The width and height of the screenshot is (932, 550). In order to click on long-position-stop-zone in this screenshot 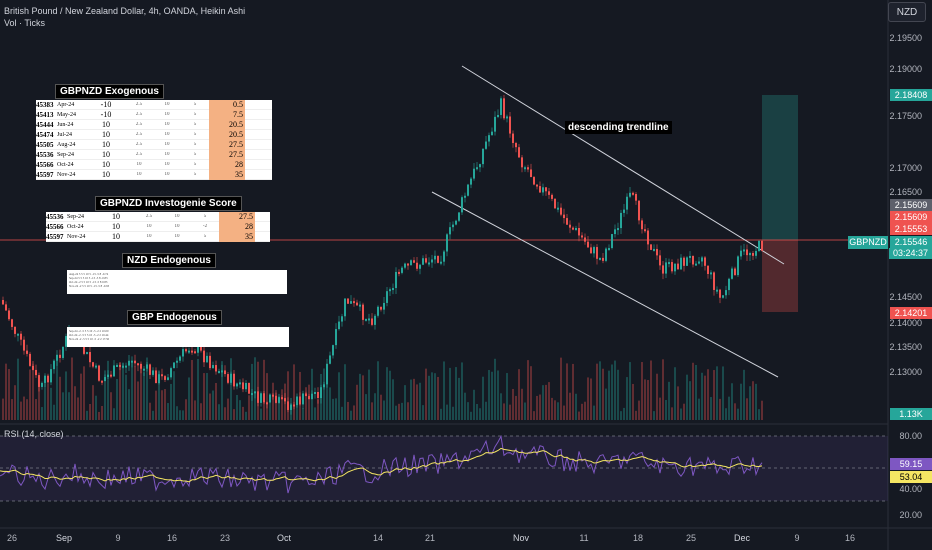, I will do `click(780, 276)`.